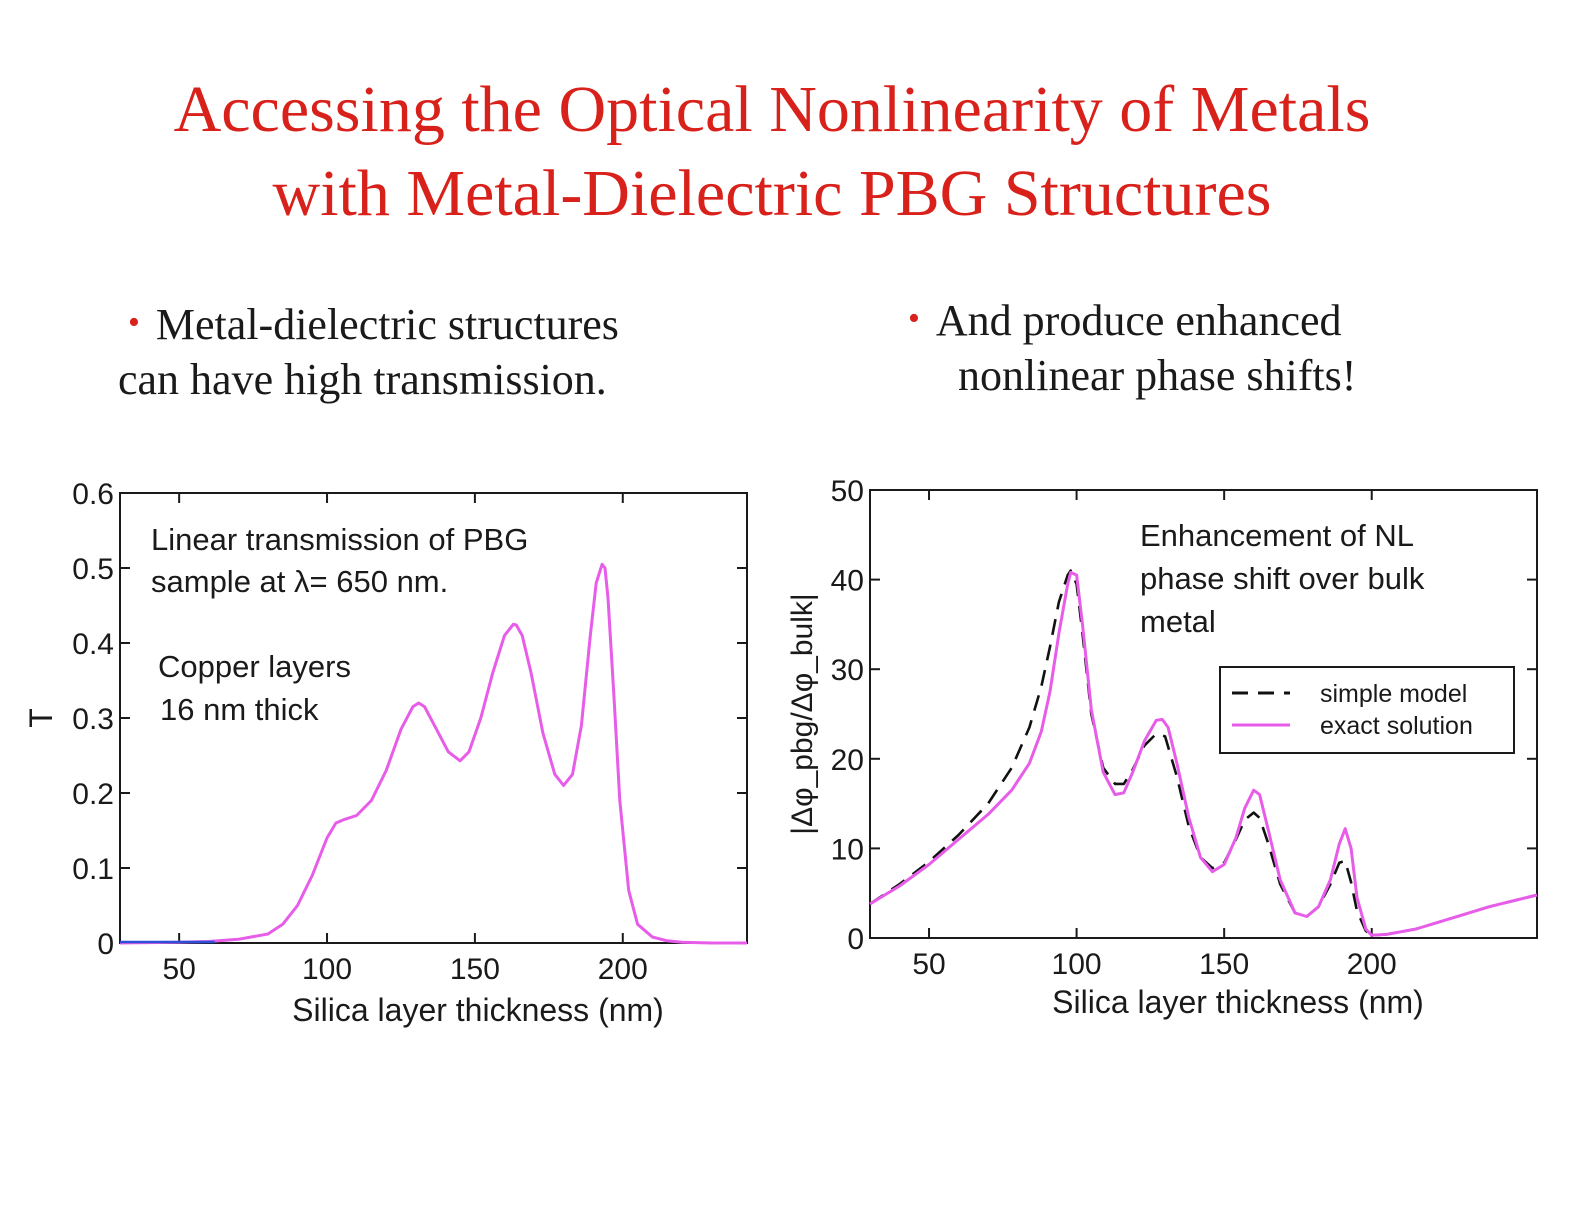 This screenshot has width=1584, height=1223. What do you see at coordinates (478, 1010) in the screenshot?
I see `transmission-x-axis-label: Silica layer thickness (nm)` at bounding box center [478, 1010].